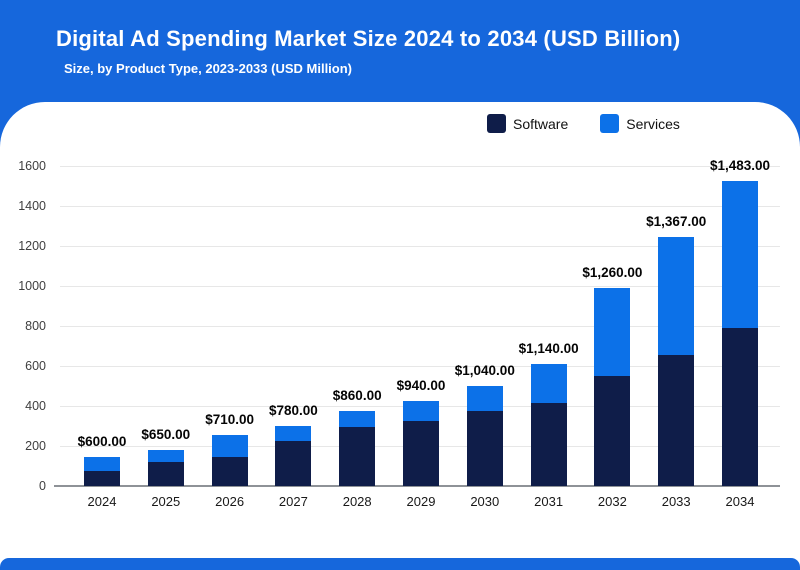  I want to click on legend-item-software: Software, so click(527, 123).